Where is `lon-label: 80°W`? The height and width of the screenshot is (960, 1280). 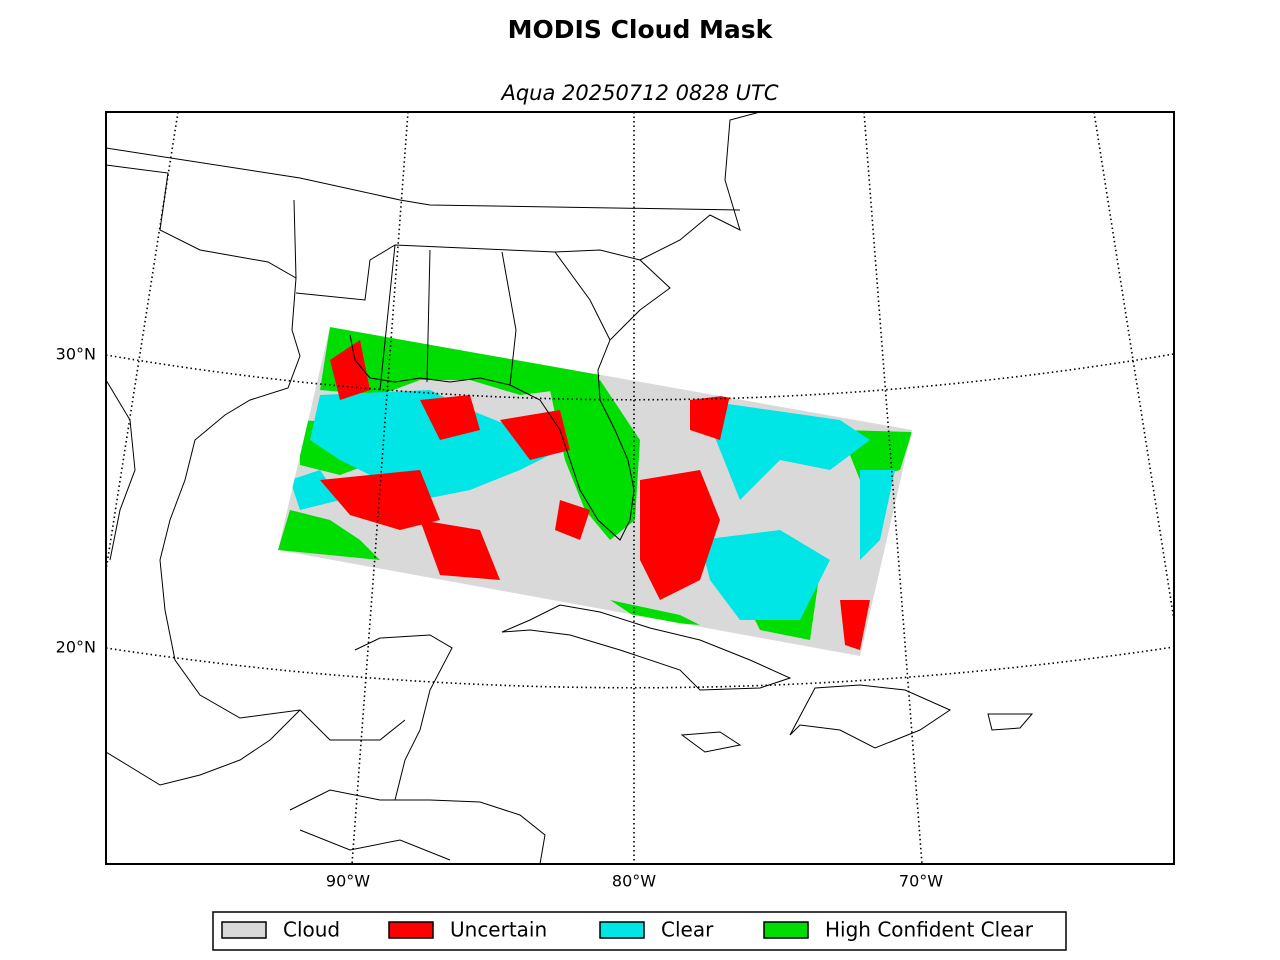
lon-label: 80°W is located at coordinates (634, 881).